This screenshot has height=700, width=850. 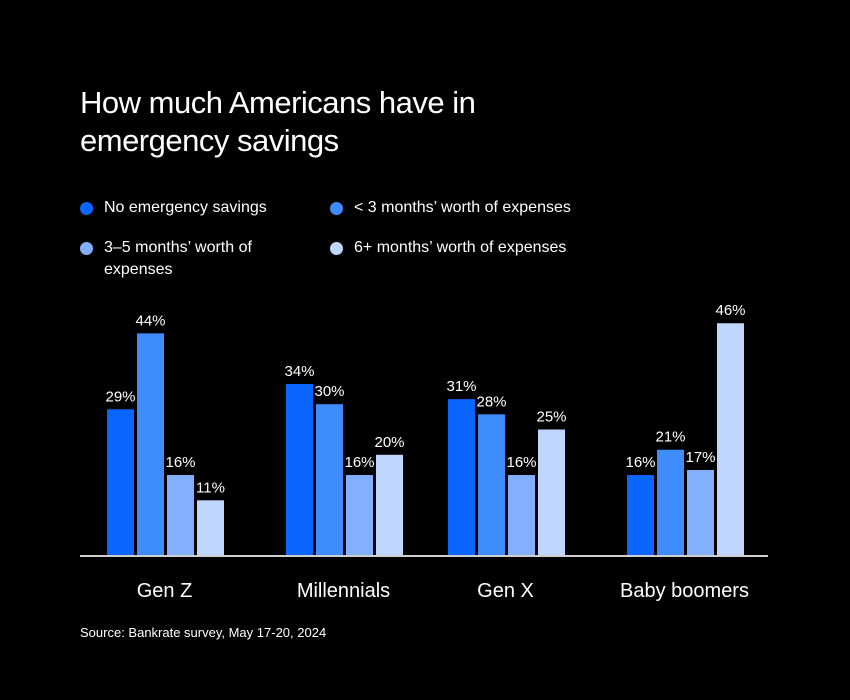 What do you see at coordinates (462, 207) in the screenshot?
I see `legend-label: < 3 months’ worth of expenses` at bounding box center [462, 207].